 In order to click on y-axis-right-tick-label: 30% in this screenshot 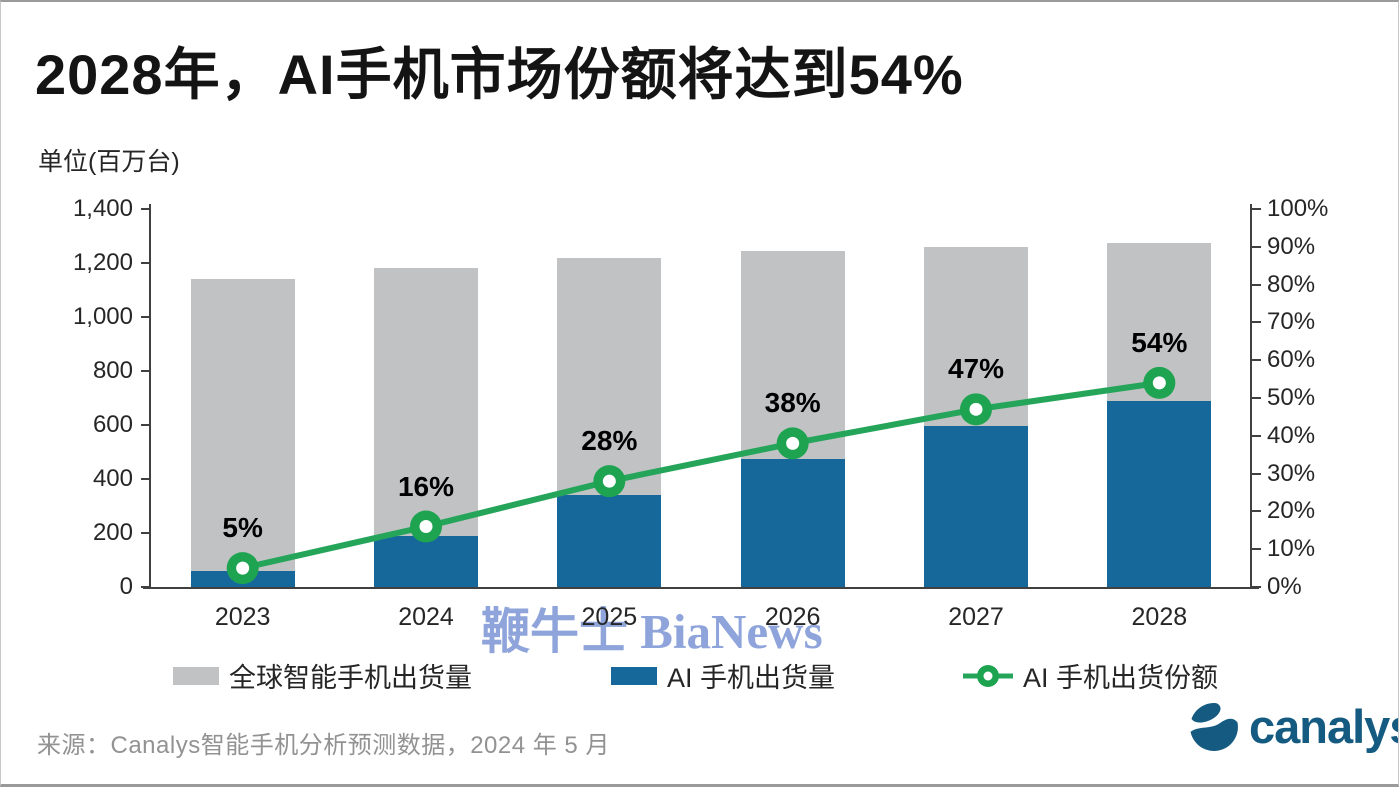, I will do `click(1291, 473)`.